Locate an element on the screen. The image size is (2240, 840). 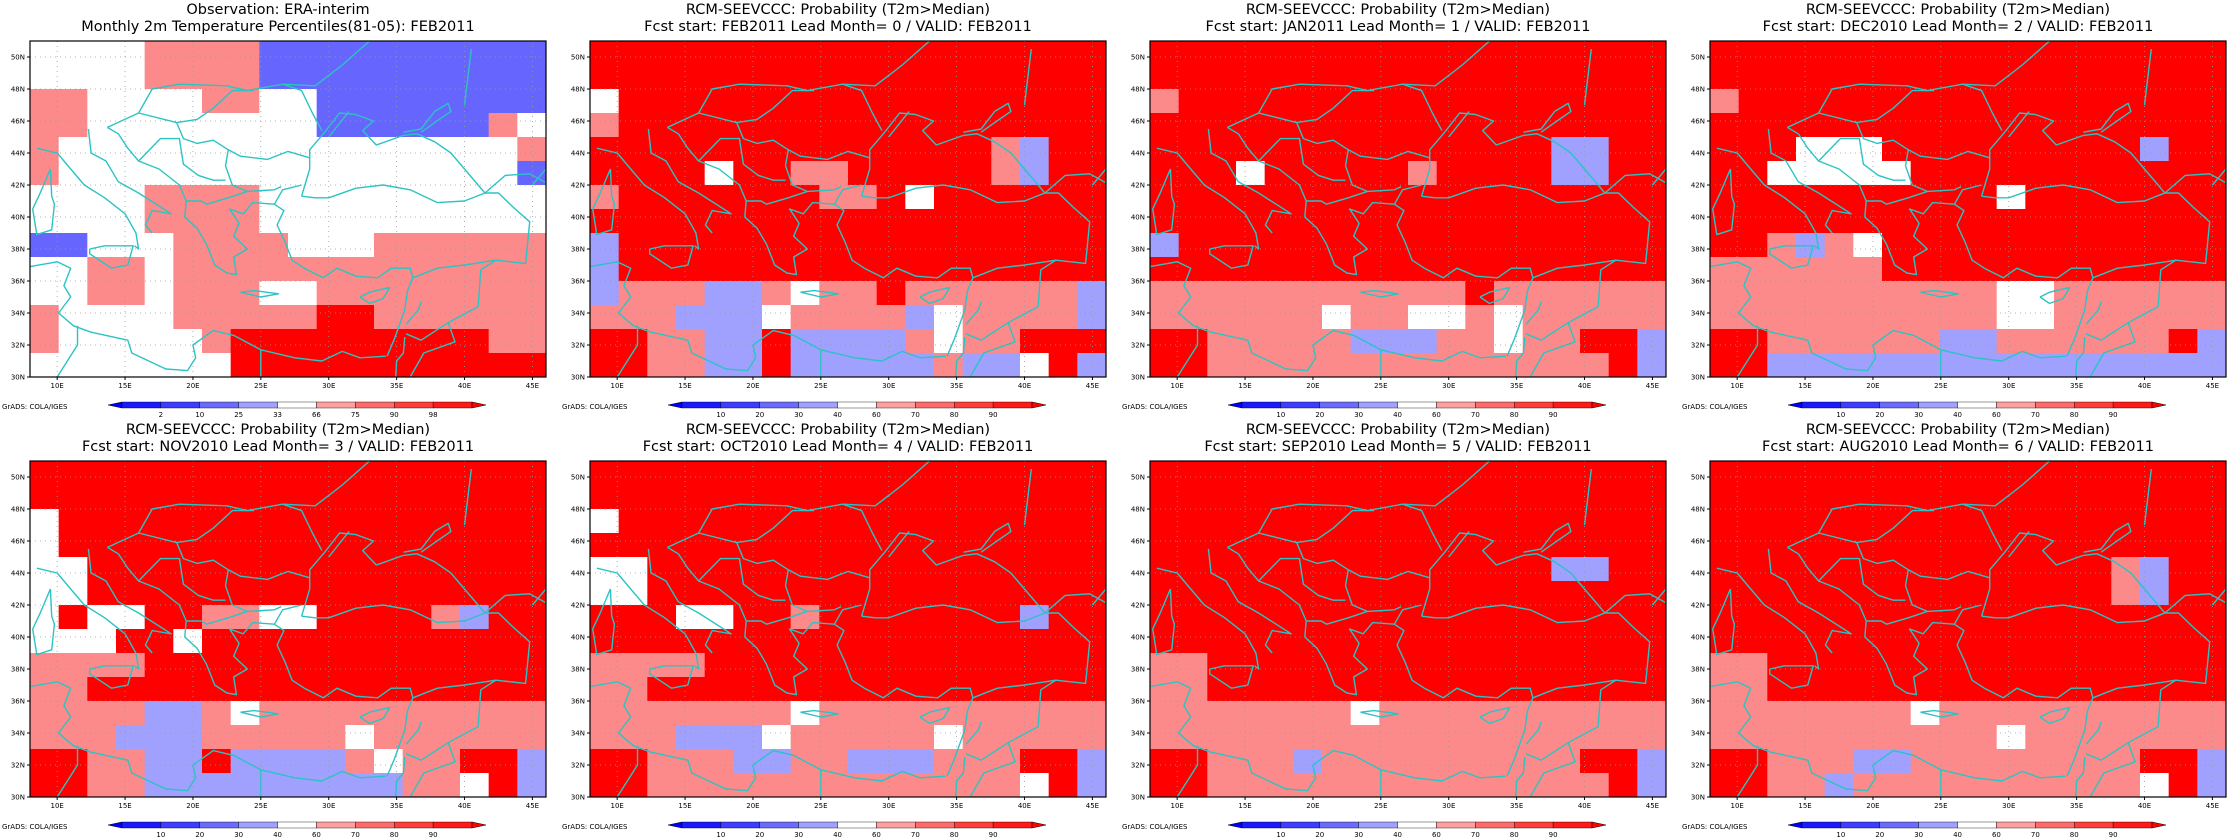
colorbar-label: 90 is located at coordinates (993, 835).